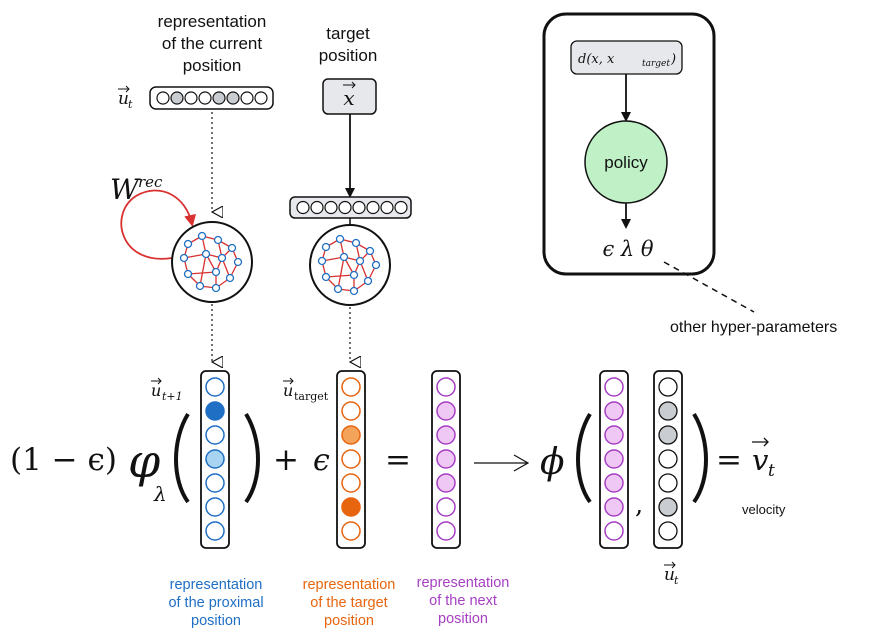  What do you see at coordinates (764, 509) in the screenshot?
I see `velocity-label: velocity` at bounding box center [764, 509].